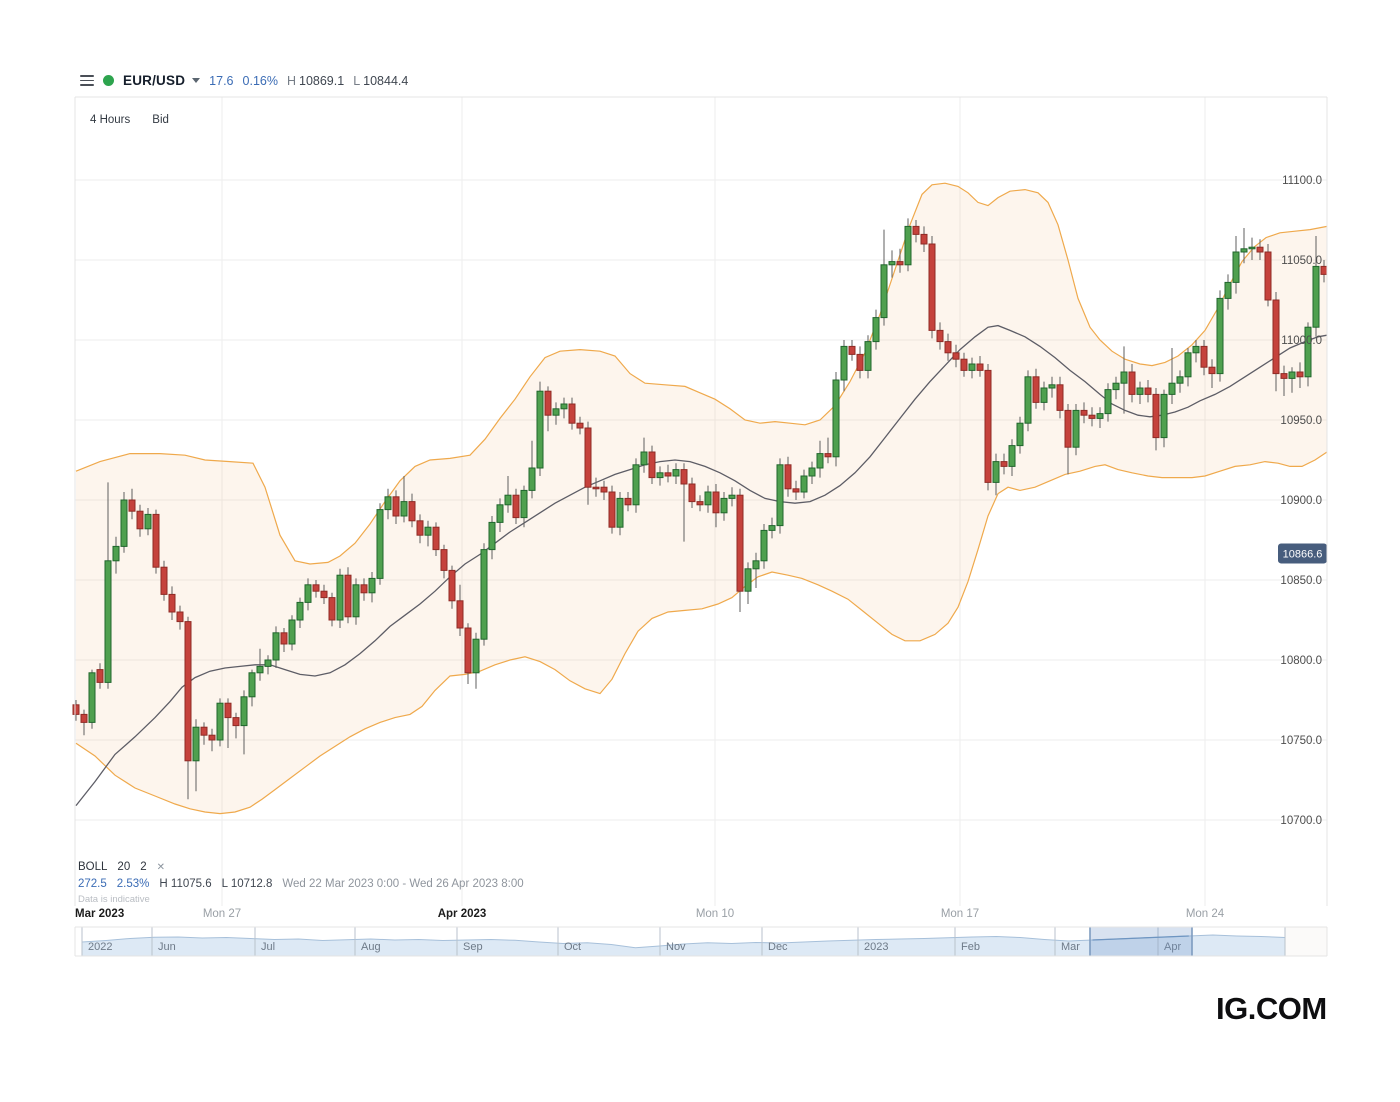 This screenshot has width=1400, height=1102. Describe the element at coordinates (386, 80) in the screenshot. I see `session-low-value: 10844.4` at that location.